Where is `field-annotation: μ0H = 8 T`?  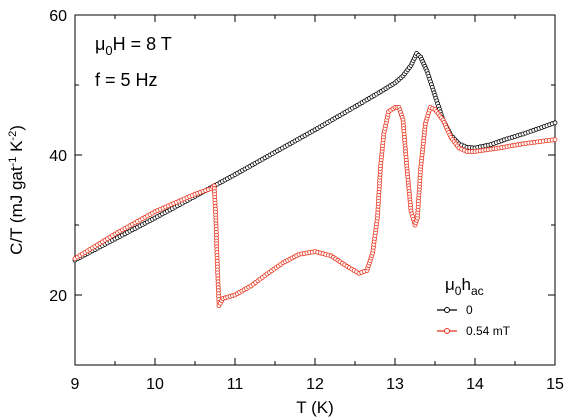 field-annotation: μ0H = 8 T is located at coordinates (133, 46).